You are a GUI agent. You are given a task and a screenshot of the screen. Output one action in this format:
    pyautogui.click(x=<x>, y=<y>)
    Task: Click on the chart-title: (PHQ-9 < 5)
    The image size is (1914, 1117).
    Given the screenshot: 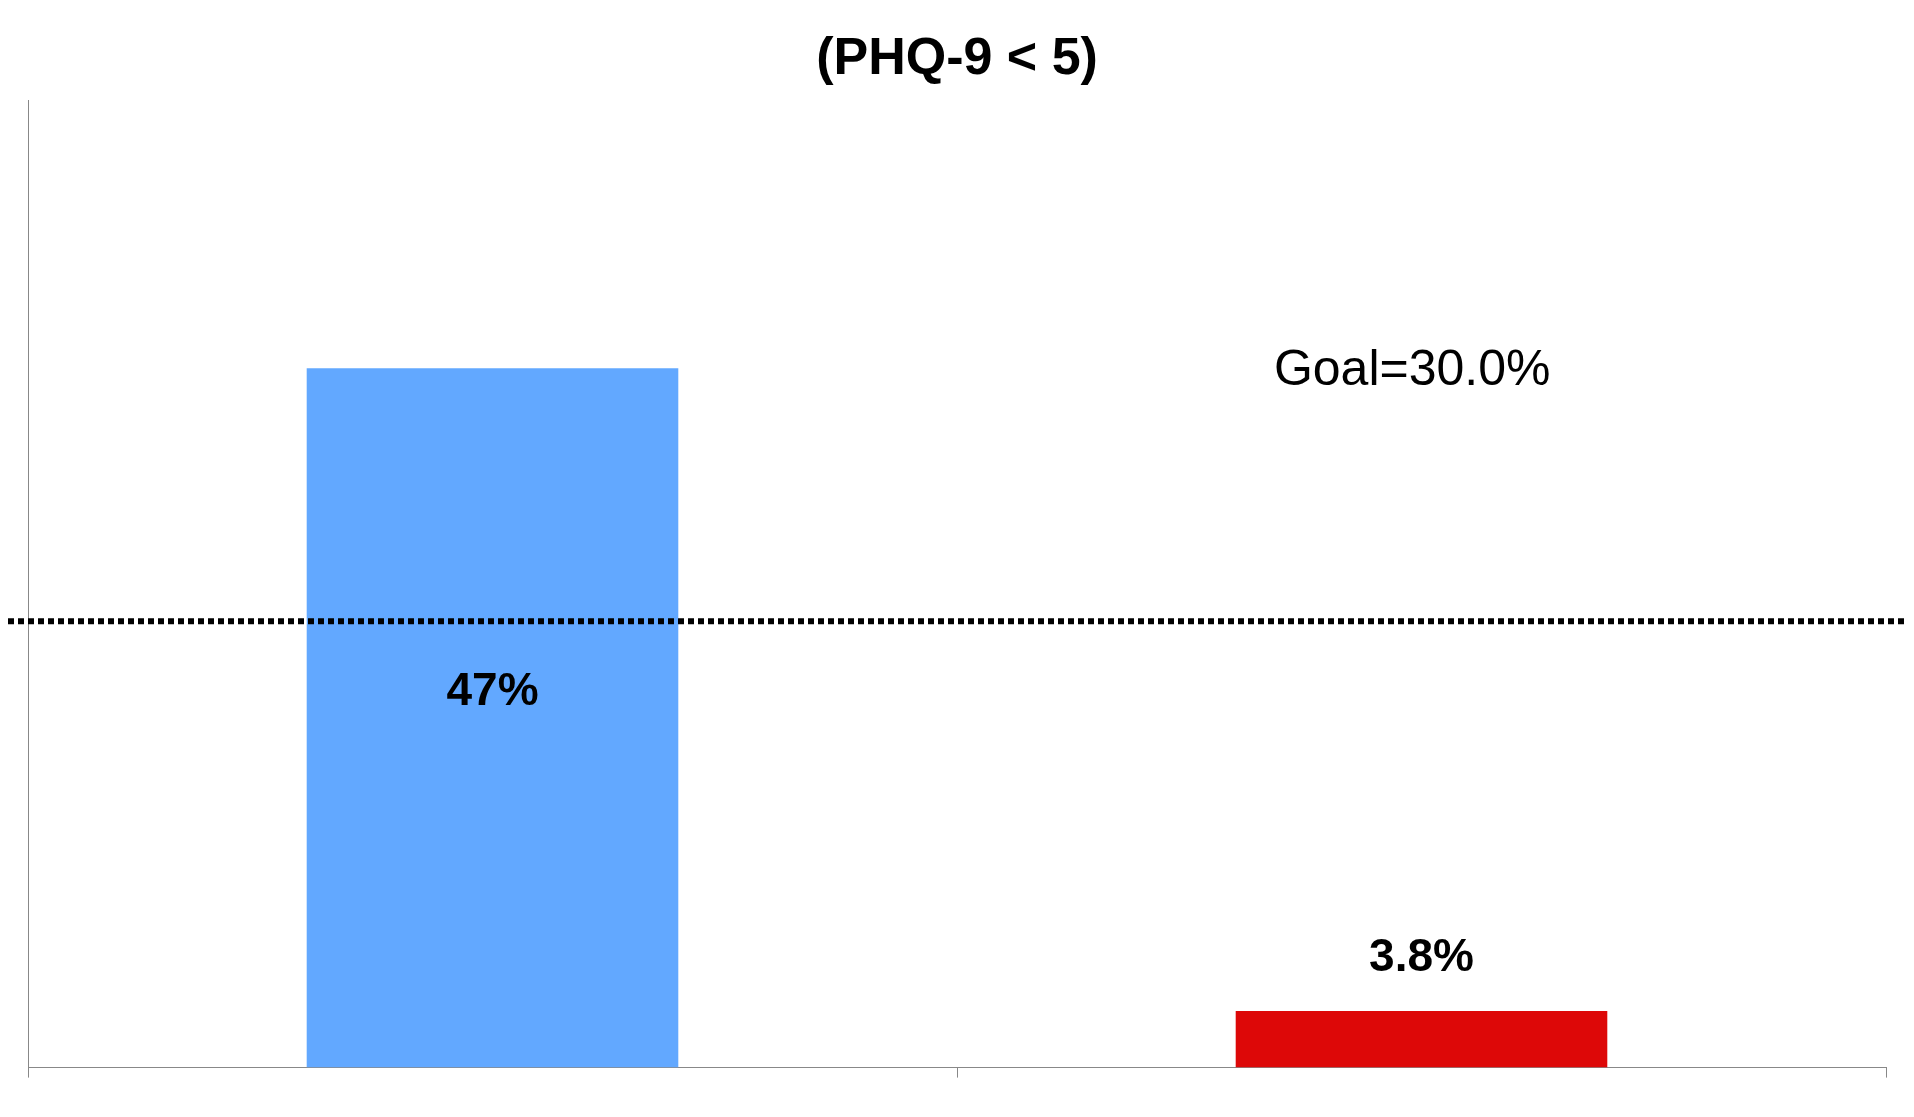 What is the action you would take?
    pyautogui.click(x=957, y=55)
    